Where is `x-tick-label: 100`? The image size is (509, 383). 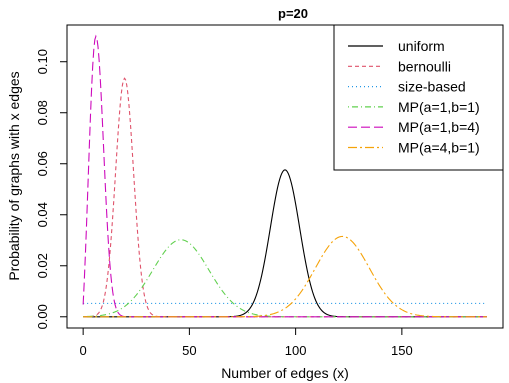 x-tick-label: 100 is located at coordinates (296, 350).